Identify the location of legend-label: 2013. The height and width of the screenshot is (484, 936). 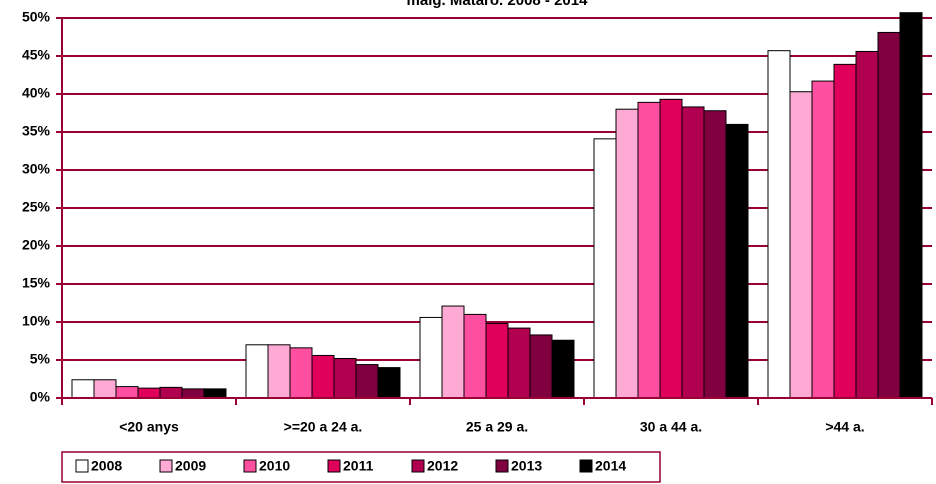
(526, 466).